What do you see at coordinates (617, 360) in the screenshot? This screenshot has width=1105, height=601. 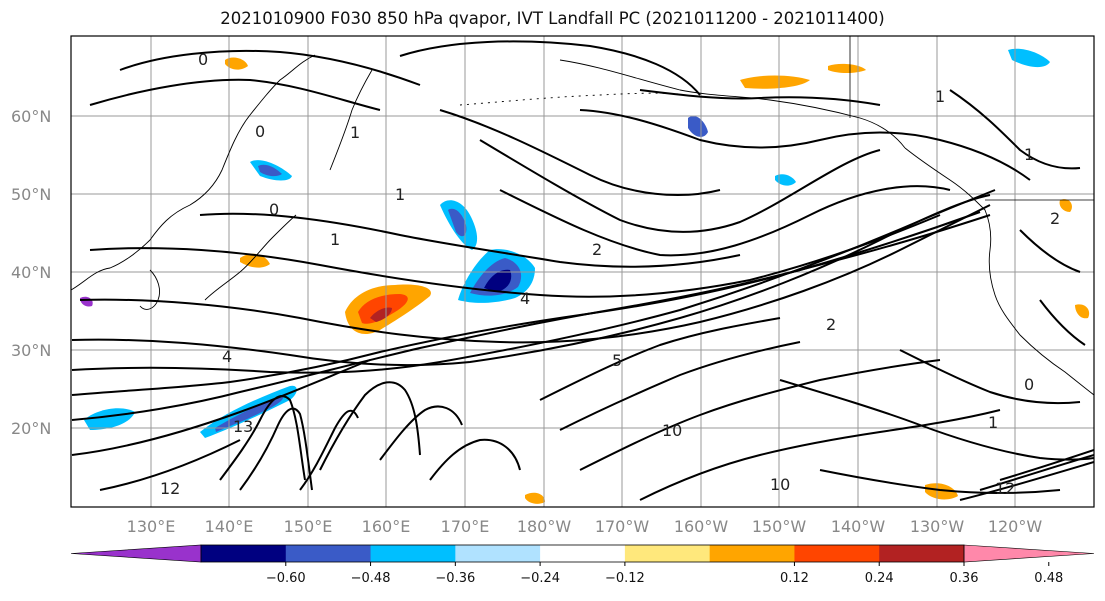 I see `contour-label: 5` at bounding box center [617, 360].